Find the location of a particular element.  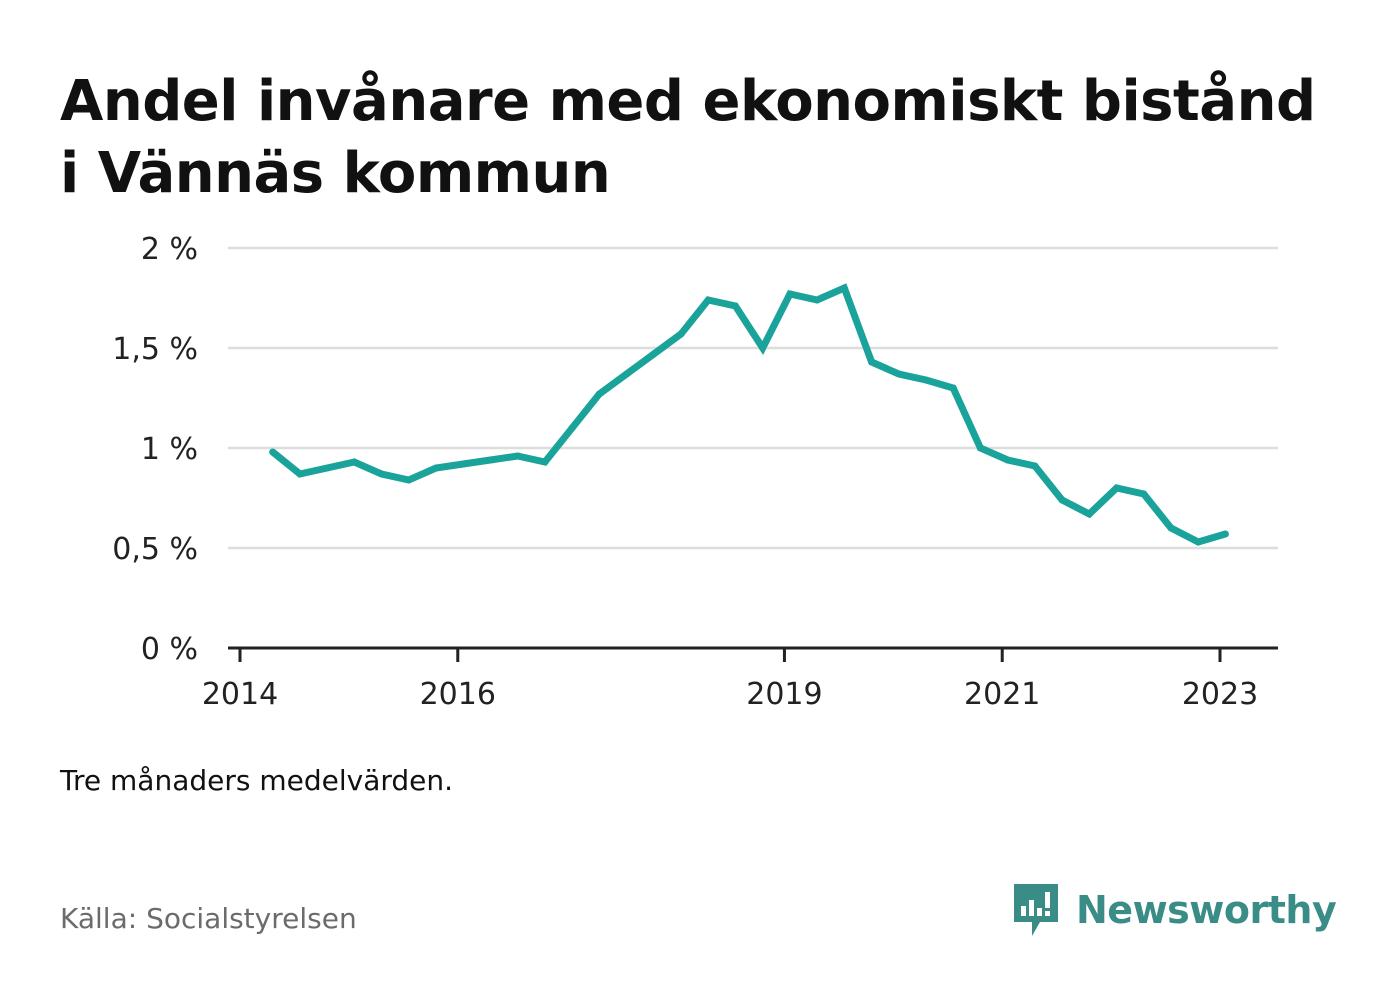

y-tick-label: 2 % is located at coordinates (169, 249).